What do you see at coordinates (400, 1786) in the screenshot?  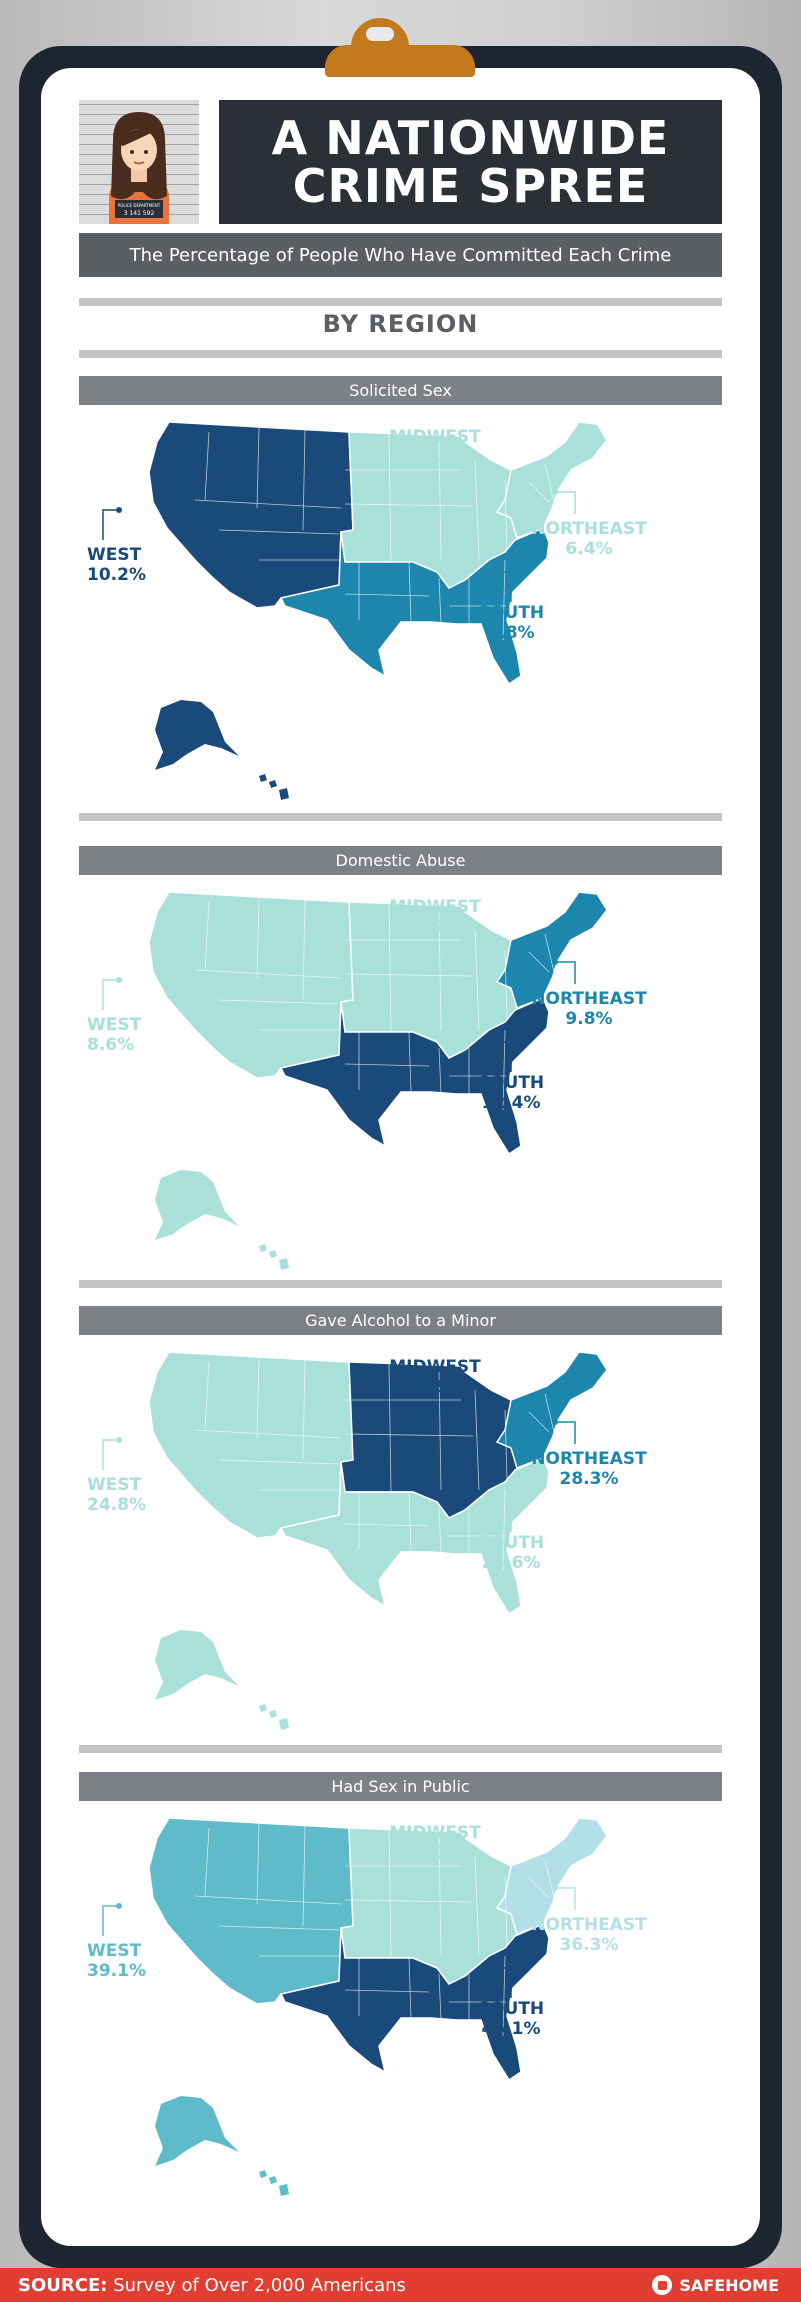 I see `chart-title-sex-in-public: Had Sex in Public` at bounding box center [400, 1786].